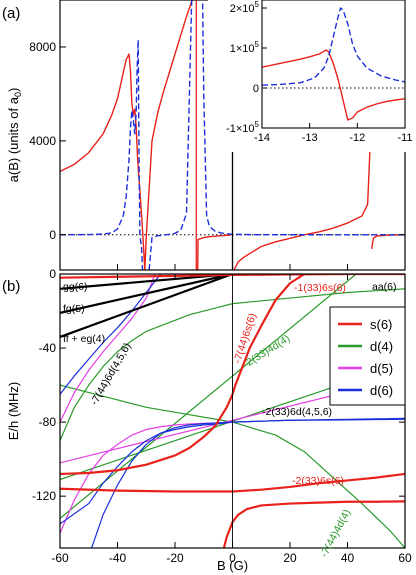  What do you see at coordinates (381, 346) in the screenshot?
I see `legend-label-1: d(4)` at bounding box center [381, 346].